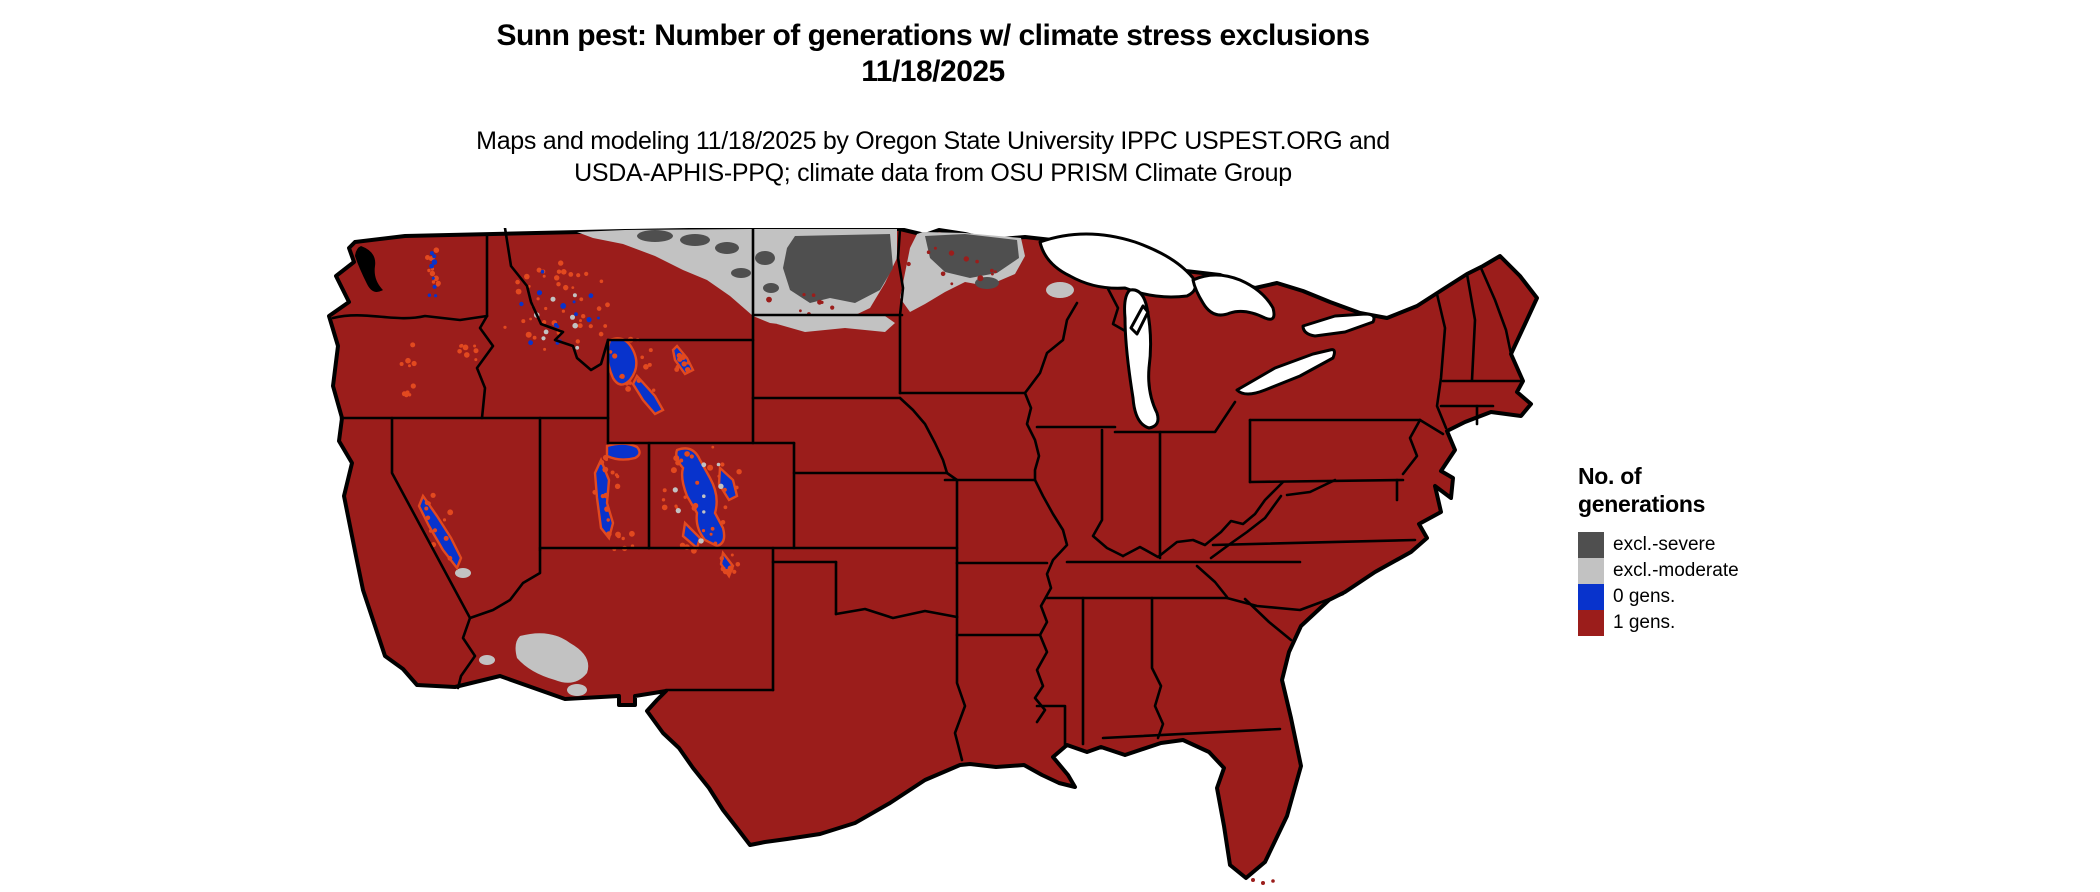 This screenshot has width=2100, height=892. What do you see at coordinates (1117, 265) in the screenshot?
I see `lake-superior` at bounding box center [1117, 265].